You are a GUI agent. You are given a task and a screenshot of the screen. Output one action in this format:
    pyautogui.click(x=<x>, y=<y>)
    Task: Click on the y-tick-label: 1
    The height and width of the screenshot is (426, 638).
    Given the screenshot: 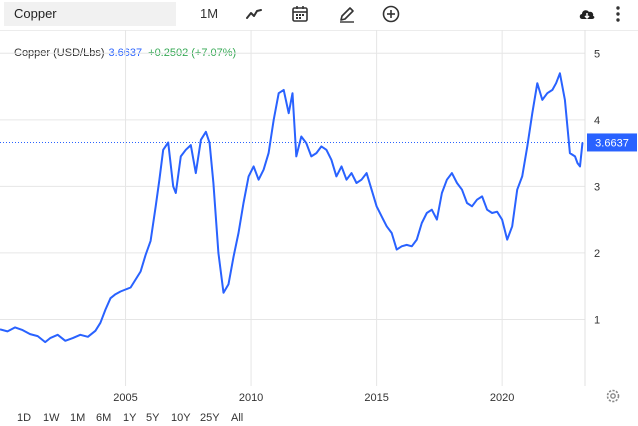 What is the action you would take?
    pyautogui.click(x=597, y=320)
    